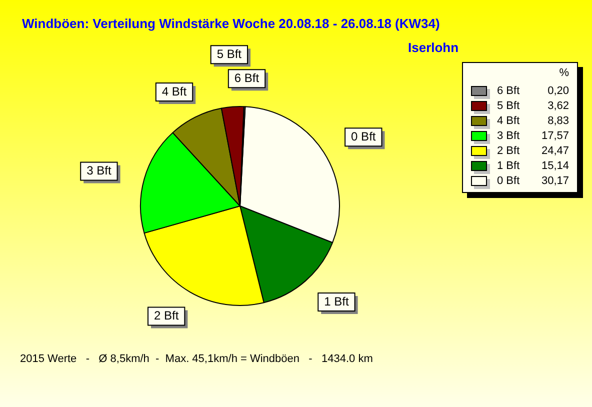 The image size is (592, 407). I want to click on chart-title: Windböen: Verteilung Windstärke Woche 20.08.18 - 26.08.18 (KW34), so click(231, 23).